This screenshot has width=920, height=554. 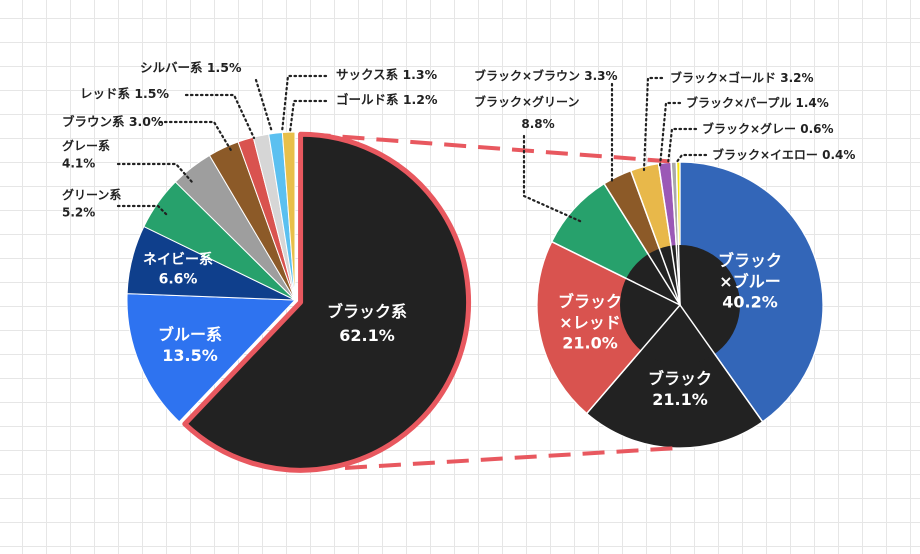 What do you see at coordinates (91, 203) in the screenshot?
I see `slice-label-green: グリーン系 5.2%` at bounding box center [91, 203].